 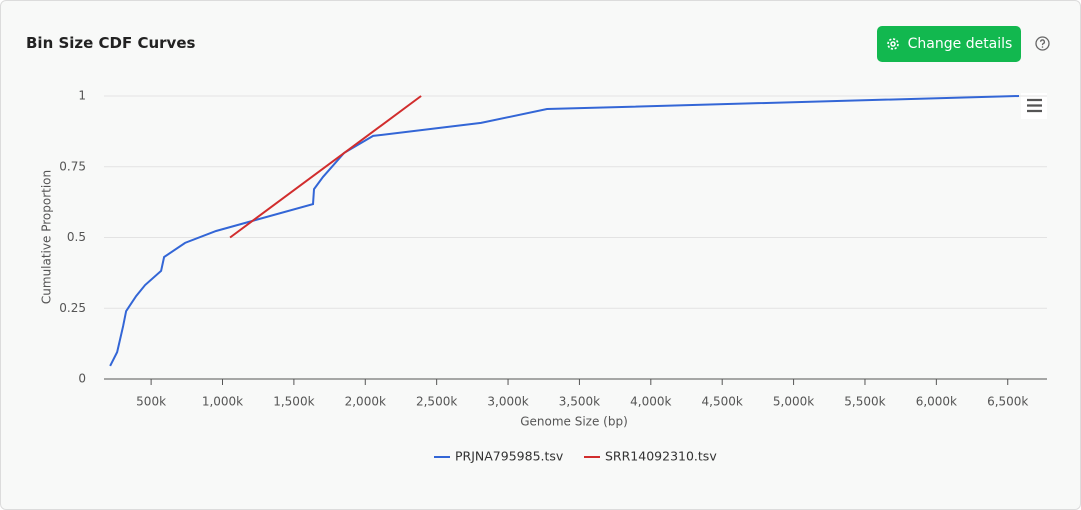 What do you see at coordinates (936, 402) in the screenshot?
I see `x-tick-label: 6,000k` at bounding box center [936, 402].